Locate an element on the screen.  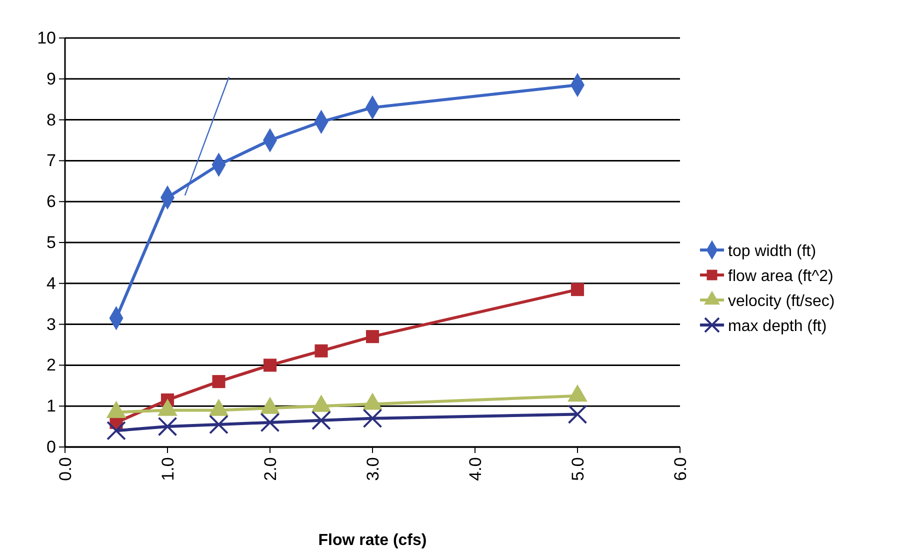
x-tick-label: 3.0 is located at coordinates (372, 469).